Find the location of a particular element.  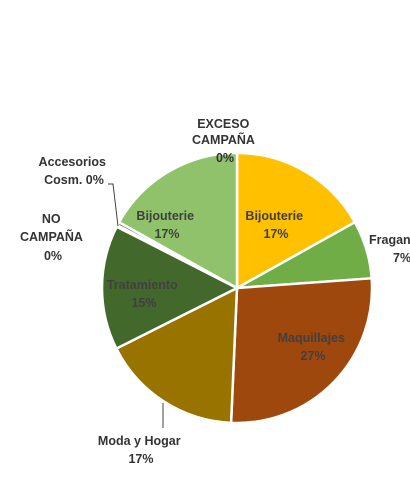

leader-lines is located at coordinates (136, 305).